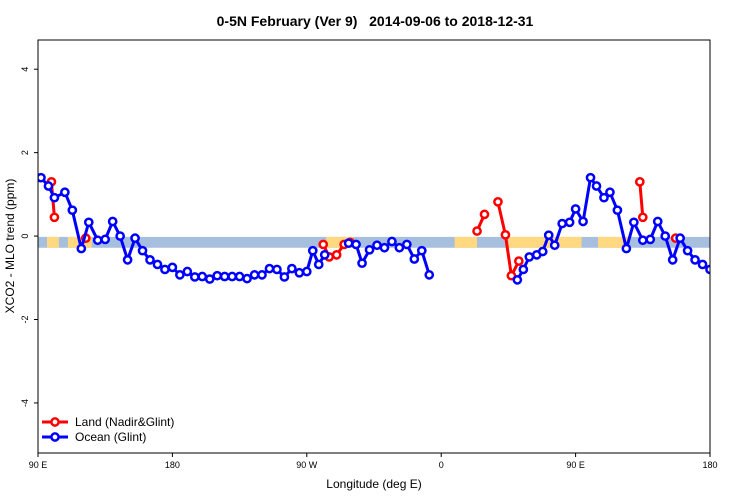 The image size is (750, 500). Describe the element at coordinates (373, 461) in the screenshot. I see `x-axis: 90 E 180 90 W 0 90 E 180` at that location.